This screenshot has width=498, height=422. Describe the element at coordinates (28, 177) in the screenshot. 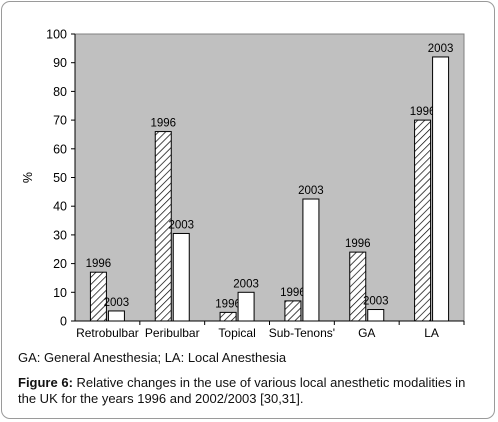

I see `y-axis-label: %` at that location.